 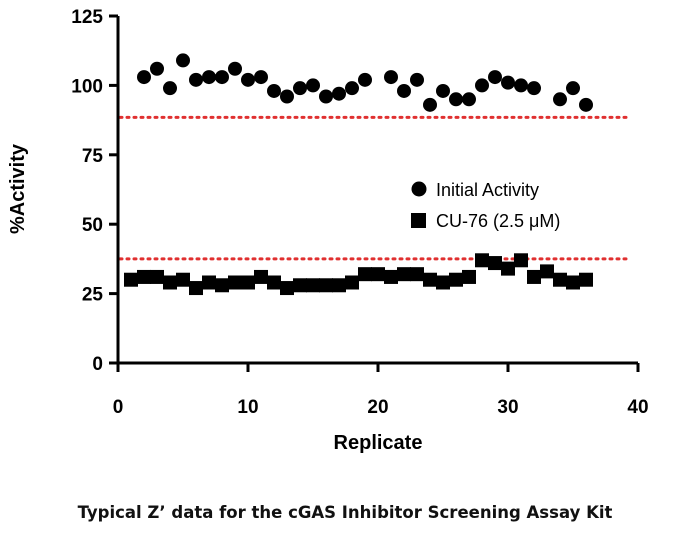 I want to click on y-tick-label: 25, so click(x=93, y=295).